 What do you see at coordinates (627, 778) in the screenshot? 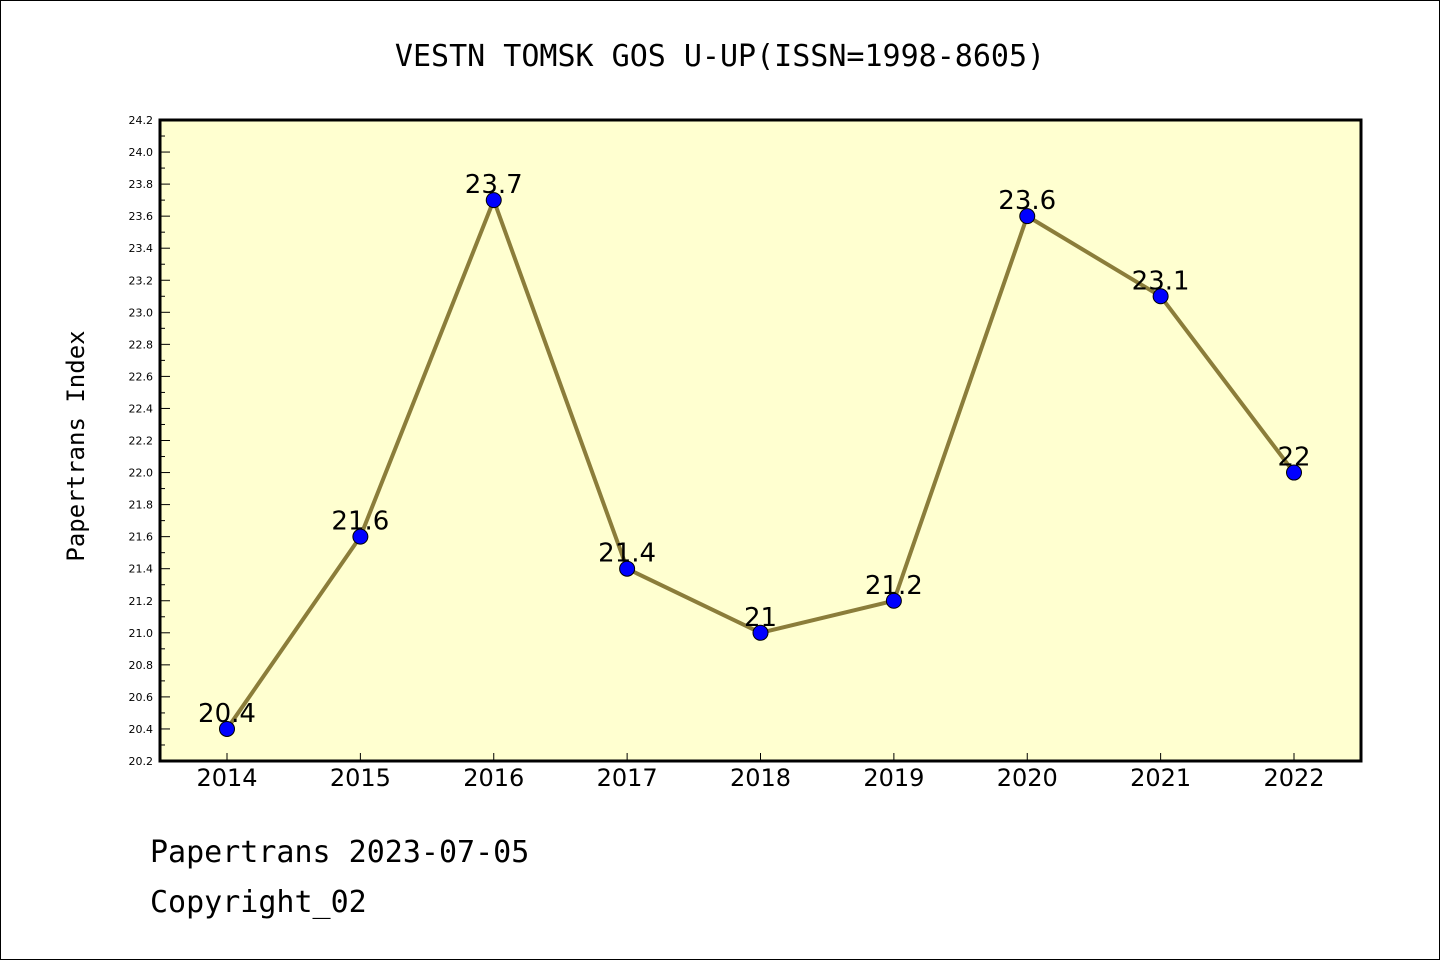
I see `x-tick-label: 2017` at bounding box center [627, 778].